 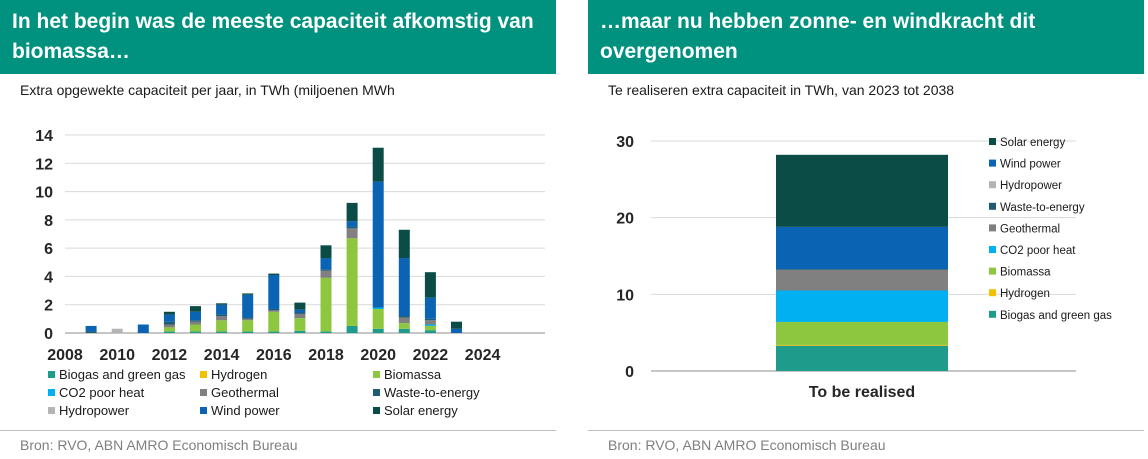 What do you see at coordinates (222, 332) in the screenshot?
I see `bar-segment-biogas-and-green-gas-2014` at bounding box center [222, 332].